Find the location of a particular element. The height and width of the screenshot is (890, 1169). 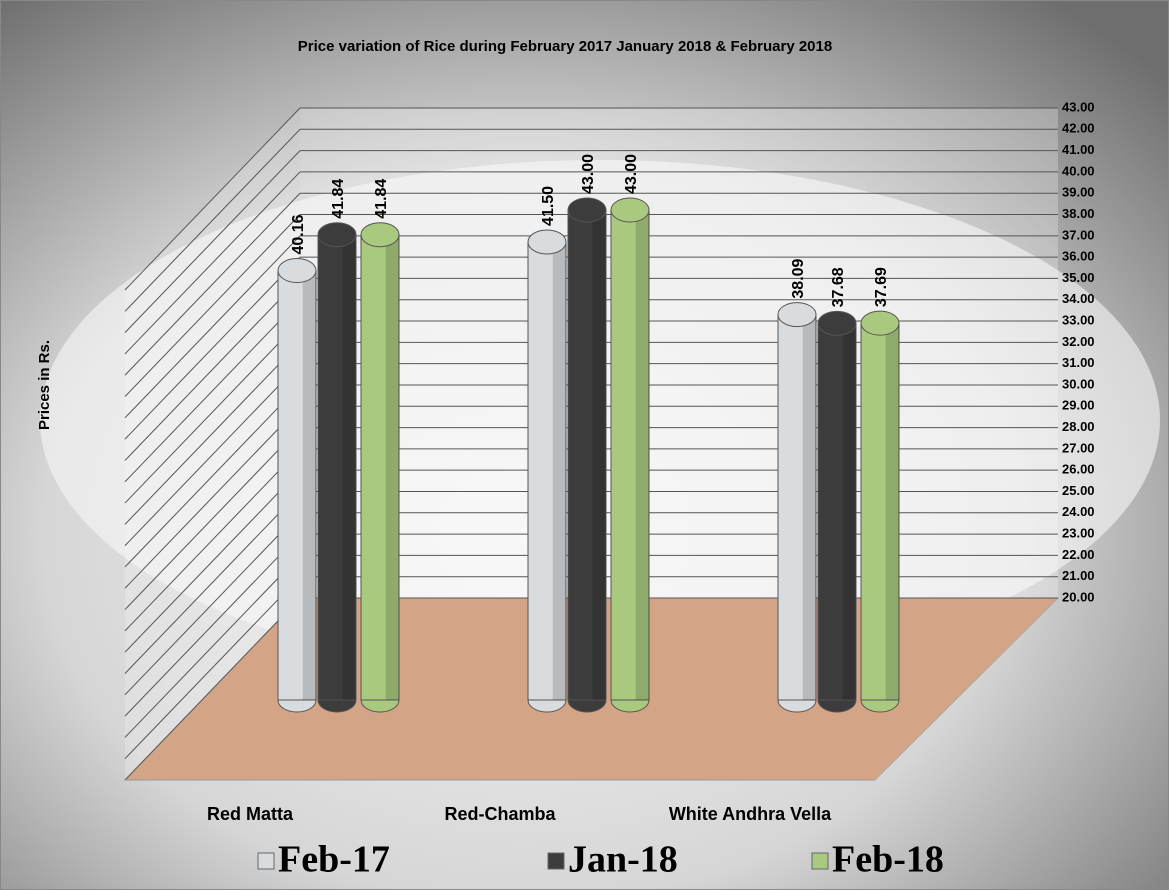

y-tick-label: 22.00 is located at coordinates (1078, 554).